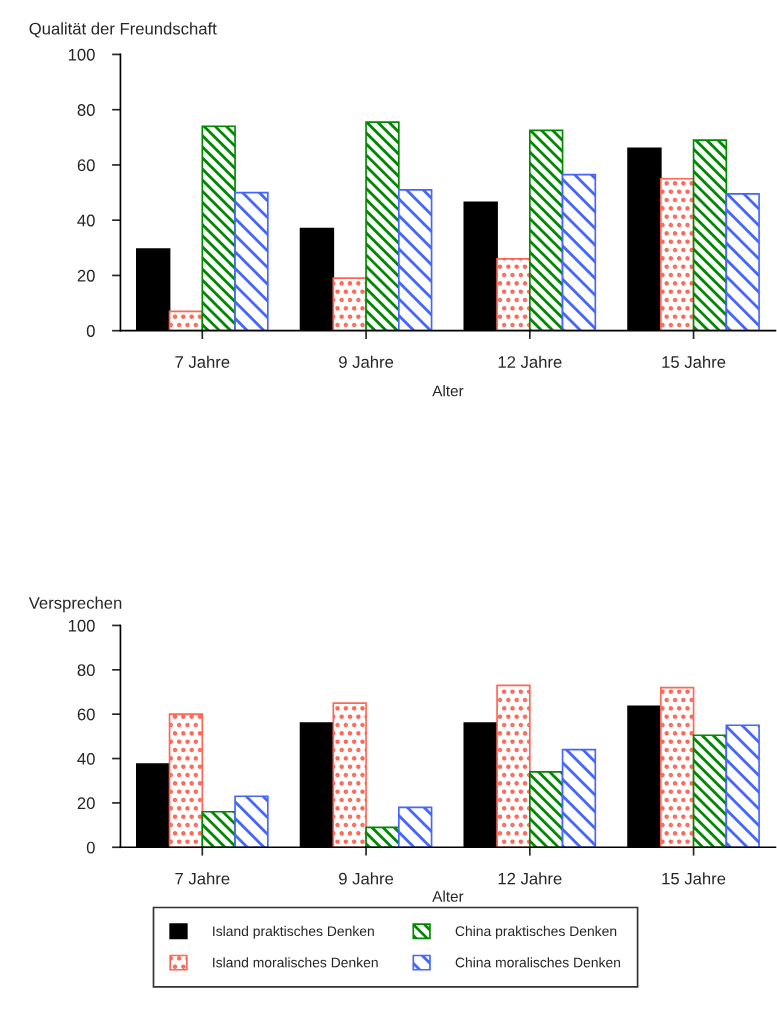 The height and width of the screenshot is (1027, 777). Describe the element at coordinates (293, 932) in the screenshot. I see `legend-label: Island praktisches Denken` at that location.